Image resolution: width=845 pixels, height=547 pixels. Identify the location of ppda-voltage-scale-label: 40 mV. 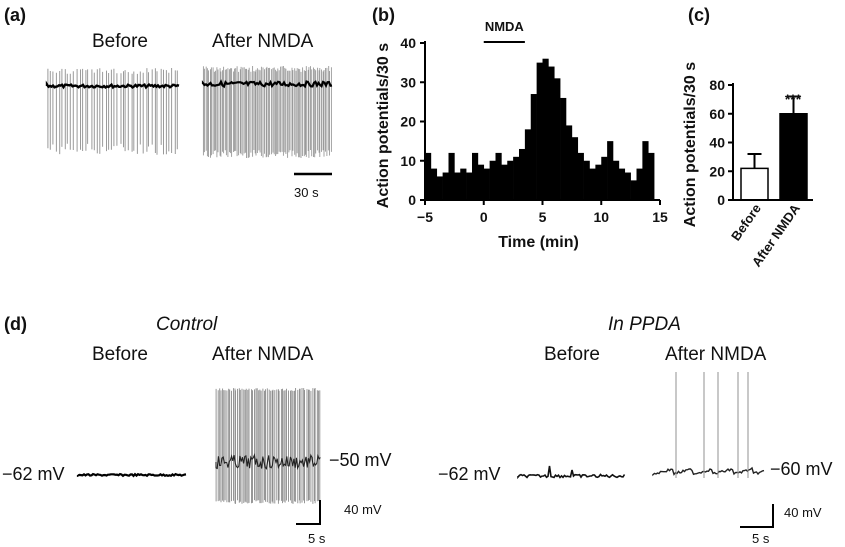
(803, 512).